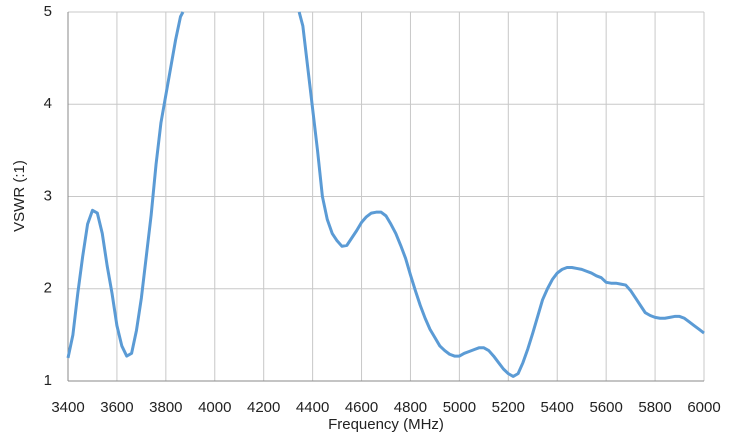 This screenshot has height=441, width=739. I want to click on y-tick-label: 3, so click(48, 195).